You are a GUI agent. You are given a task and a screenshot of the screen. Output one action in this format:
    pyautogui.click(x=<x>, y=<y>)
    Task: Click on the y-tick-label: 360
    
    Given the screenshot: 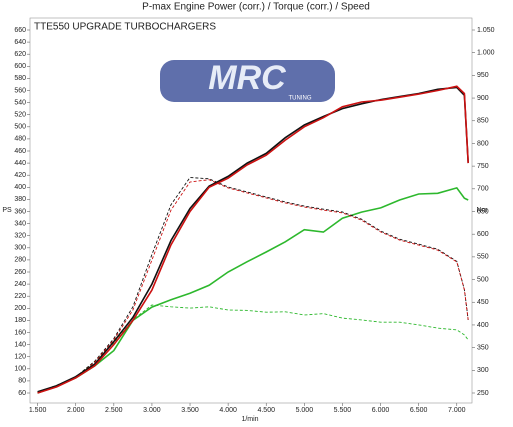 What is the action you would take?
    pyautogui.click(x=20, y=211)
    